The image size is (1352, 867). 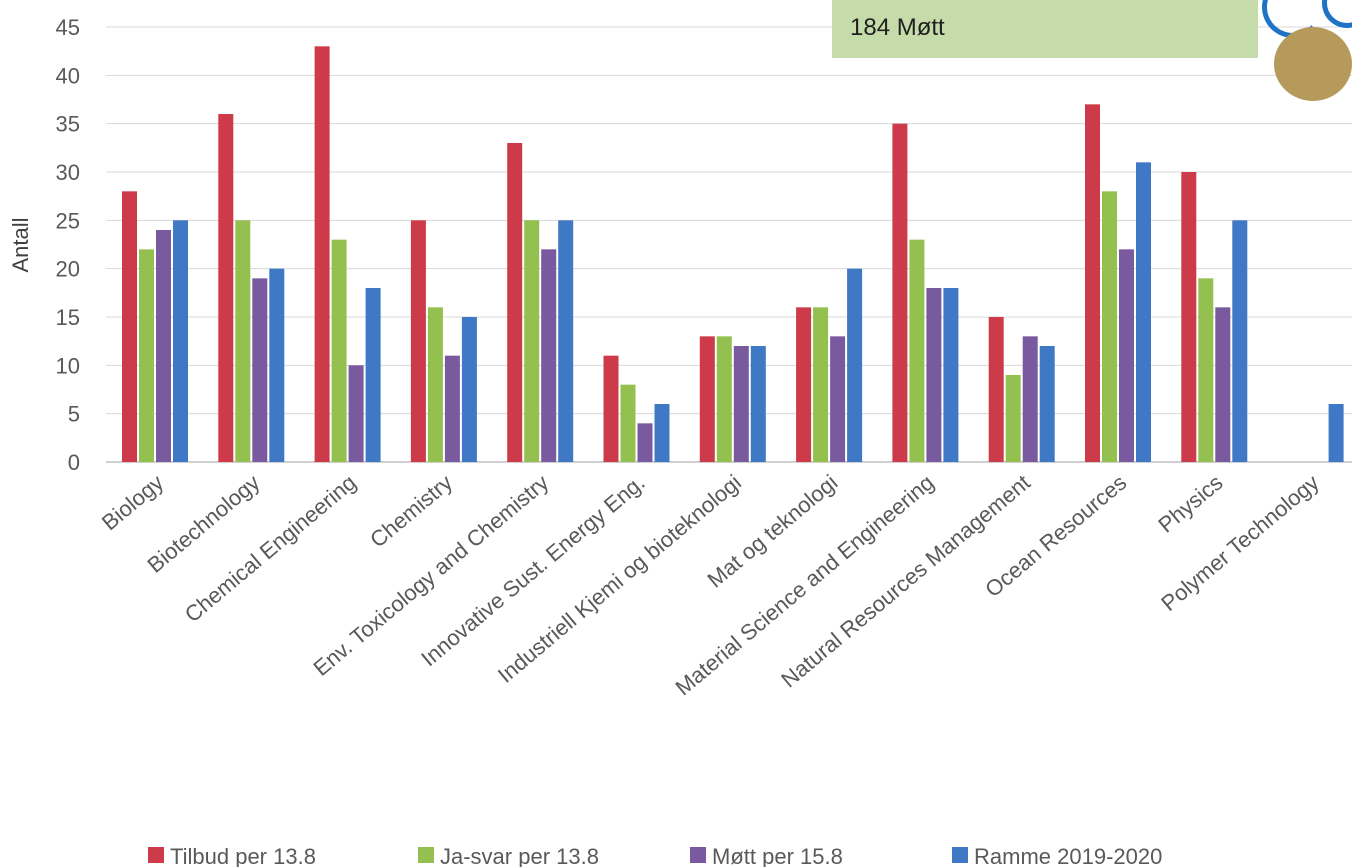 What do you see at coordinates (1313, 64) in the screenshot?
I see `logo-circle-icon` at bounding box center [1313, 64].